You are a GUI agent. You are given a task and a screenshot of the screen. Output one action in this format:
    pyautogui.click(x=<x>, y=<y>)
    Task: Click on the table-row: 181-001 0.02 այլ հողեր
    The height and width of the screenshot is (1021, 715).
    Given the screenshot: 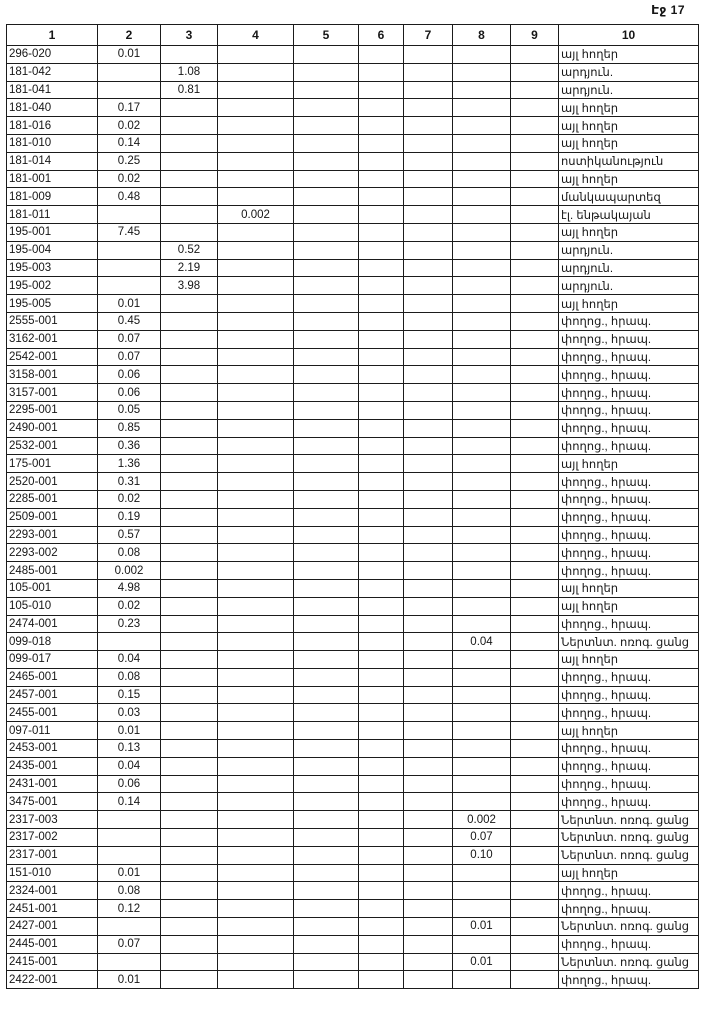 What is the action you would take?
    pyautogui.click(x=352, y=179)
    